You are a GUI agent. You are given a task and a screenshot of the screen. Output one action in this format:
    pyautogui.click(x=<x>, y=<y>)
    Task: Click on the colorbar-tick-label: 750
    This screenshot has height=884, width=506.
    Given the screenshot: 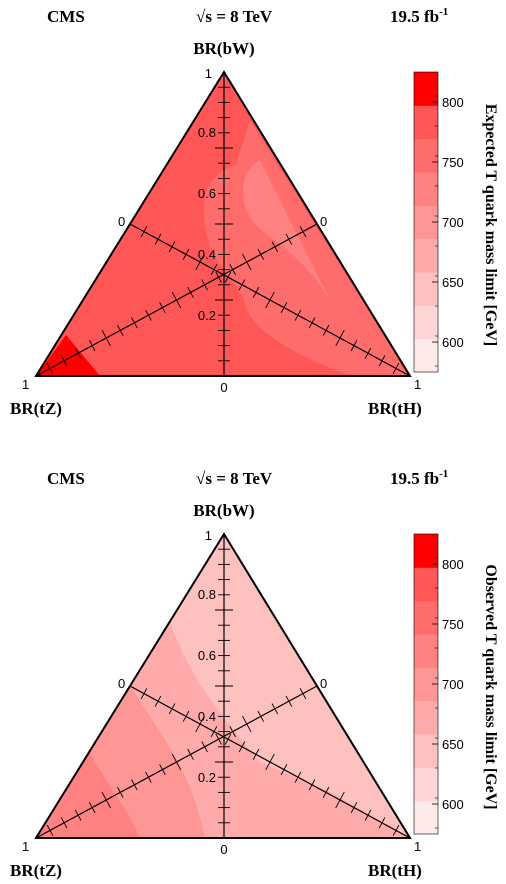 What is the action you would take?
    pyautogui.click(x=453, y=624)
    